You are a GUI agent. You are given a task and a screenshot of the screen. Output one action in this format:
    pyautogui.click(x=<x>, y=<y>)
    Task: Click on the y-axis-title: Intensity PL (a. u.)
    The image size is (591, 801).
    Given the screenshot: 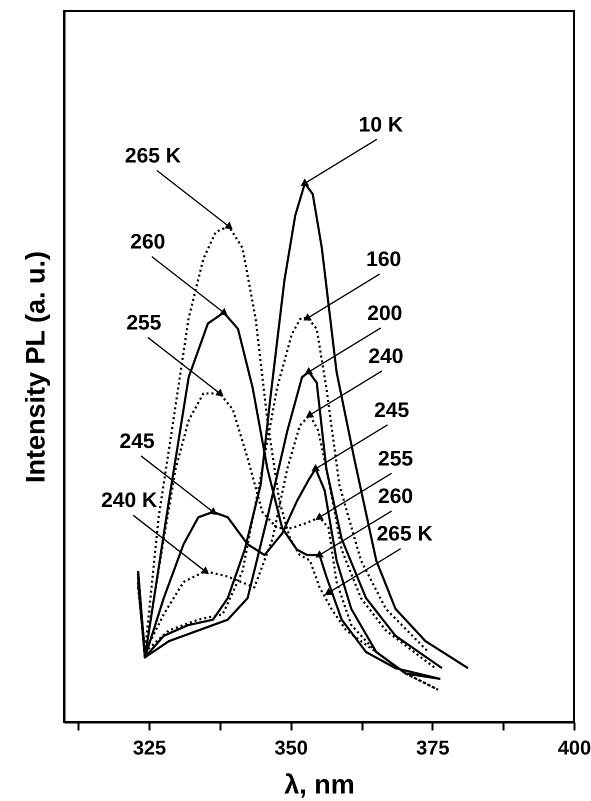 What is the action you would take?
    pyautogui.click(x=35, y=367)
    